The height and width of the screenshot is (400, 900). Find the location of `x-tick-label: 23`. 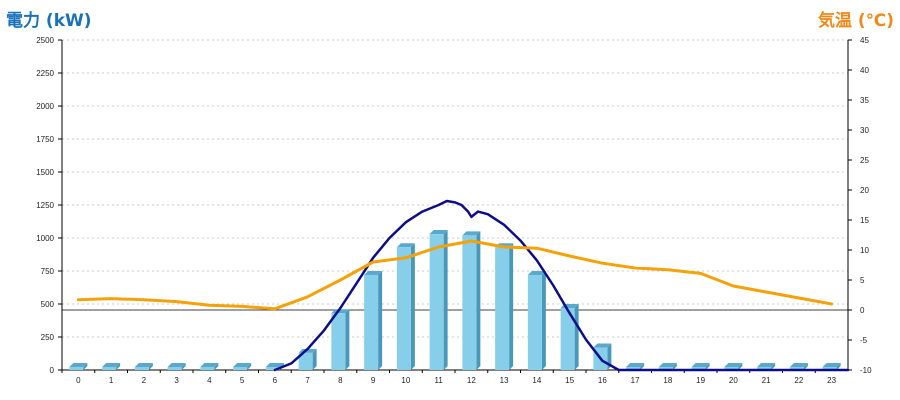

x-tick-label: 23 is located at coordinates (831, 380).